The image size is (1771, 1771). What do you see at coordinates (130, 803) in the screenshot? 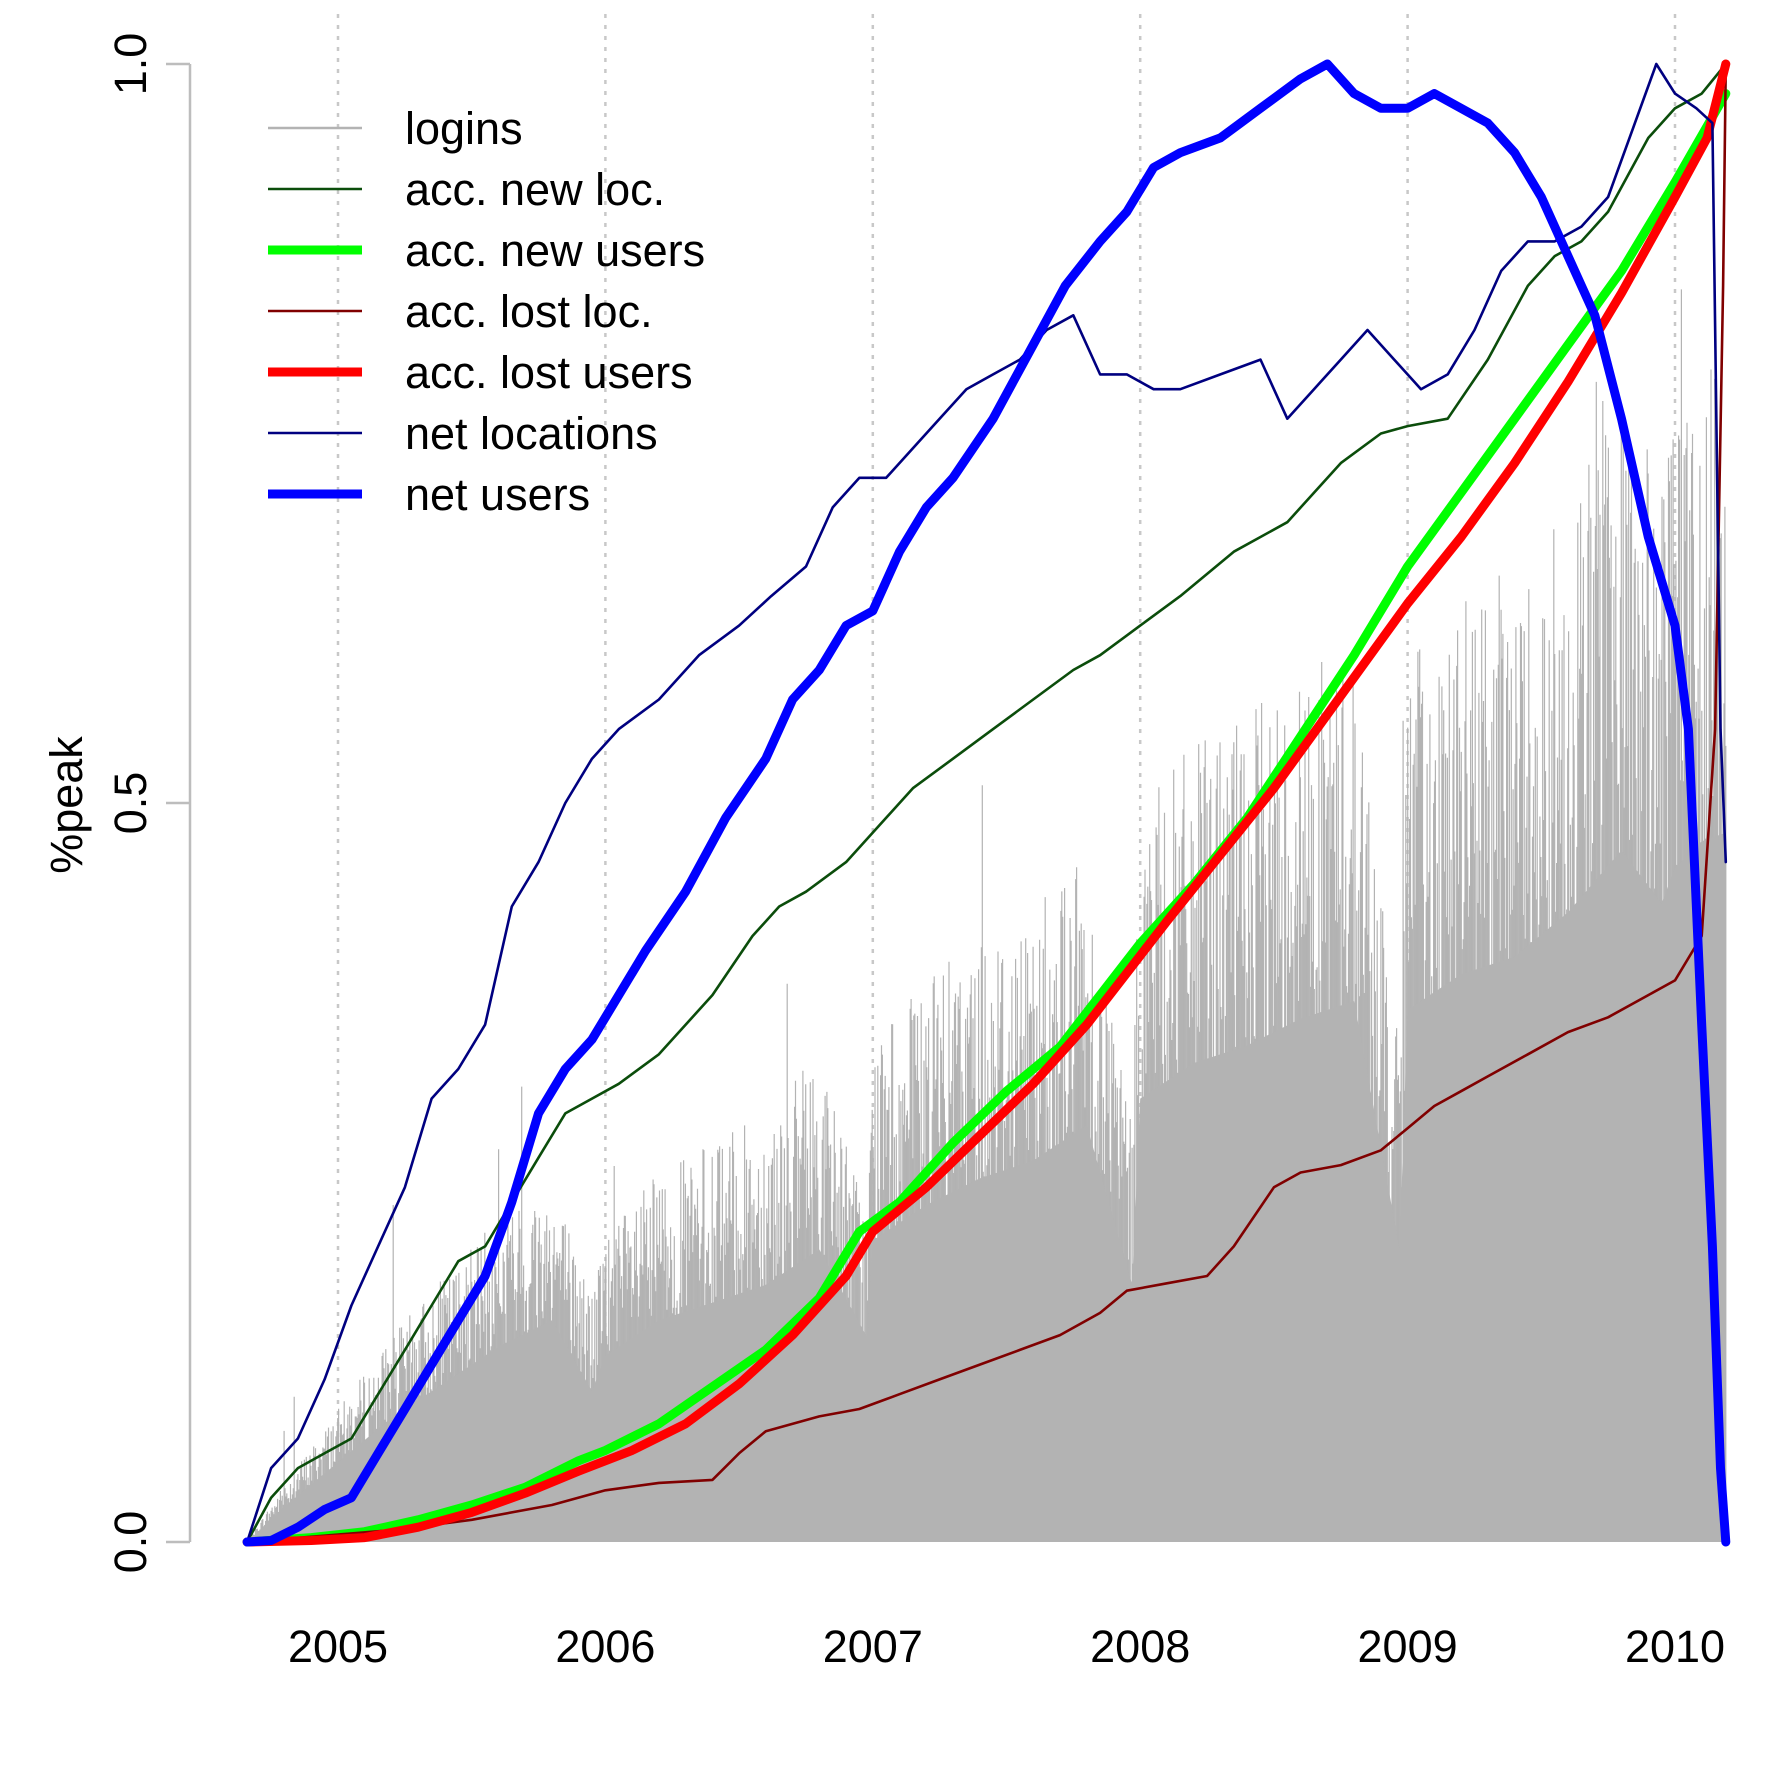
I see `y-tick-label: 0.5` at bounding box center [130, 803].